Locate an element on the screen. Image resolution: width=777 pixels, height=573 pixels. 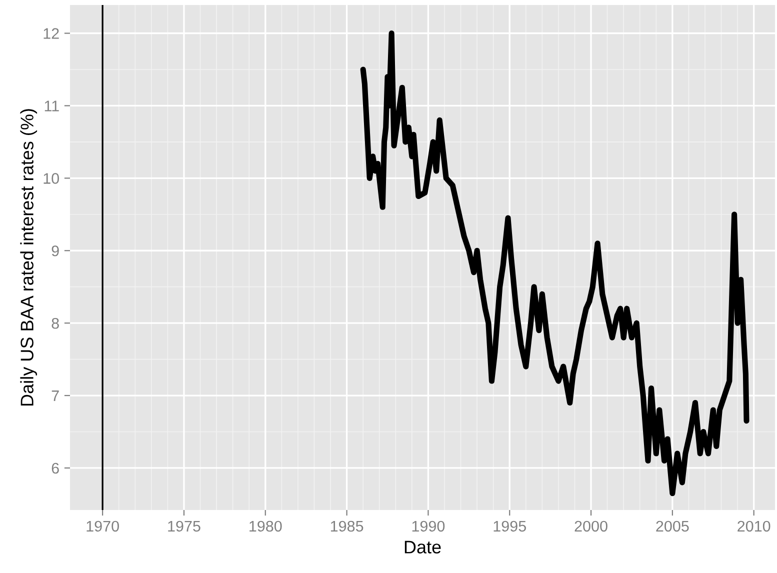
y-tick-label: 7 is located at coordinates (55, 396).